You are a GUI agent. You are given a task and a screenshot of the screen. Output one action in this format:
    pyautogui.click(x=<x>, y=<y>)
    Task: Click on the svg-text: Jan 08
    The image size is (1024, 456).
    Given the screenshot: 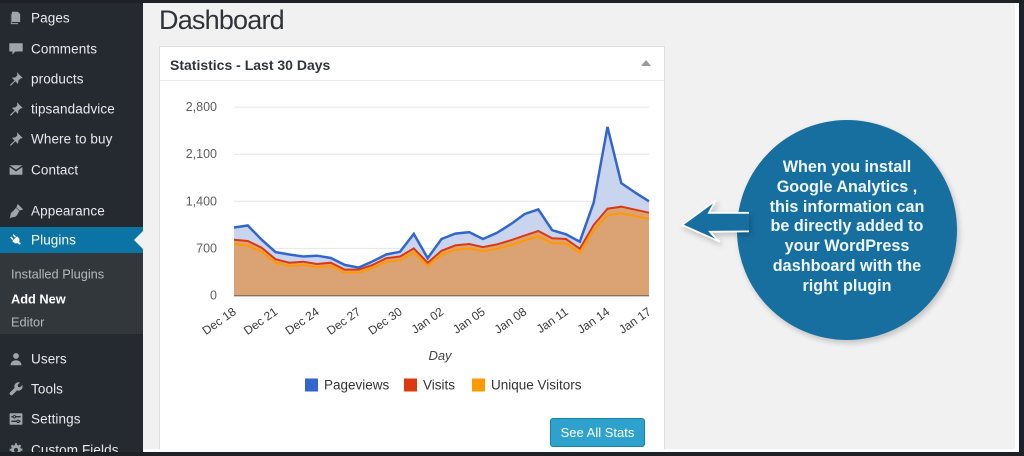 What is the action you would take?
    pyautogui.click(x=511, y=320)
    